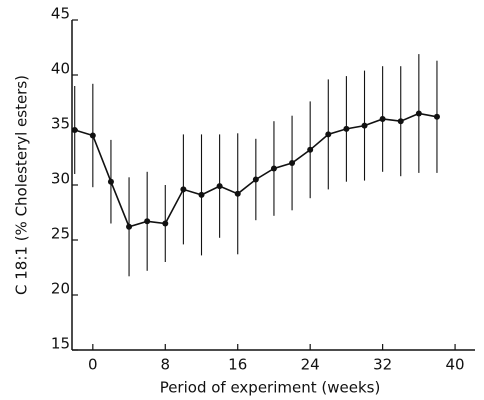  What do you see at coordinates (382, 365) in the screenshot?
I see `x-tick-label: 32` at bounding box center [382, 365].